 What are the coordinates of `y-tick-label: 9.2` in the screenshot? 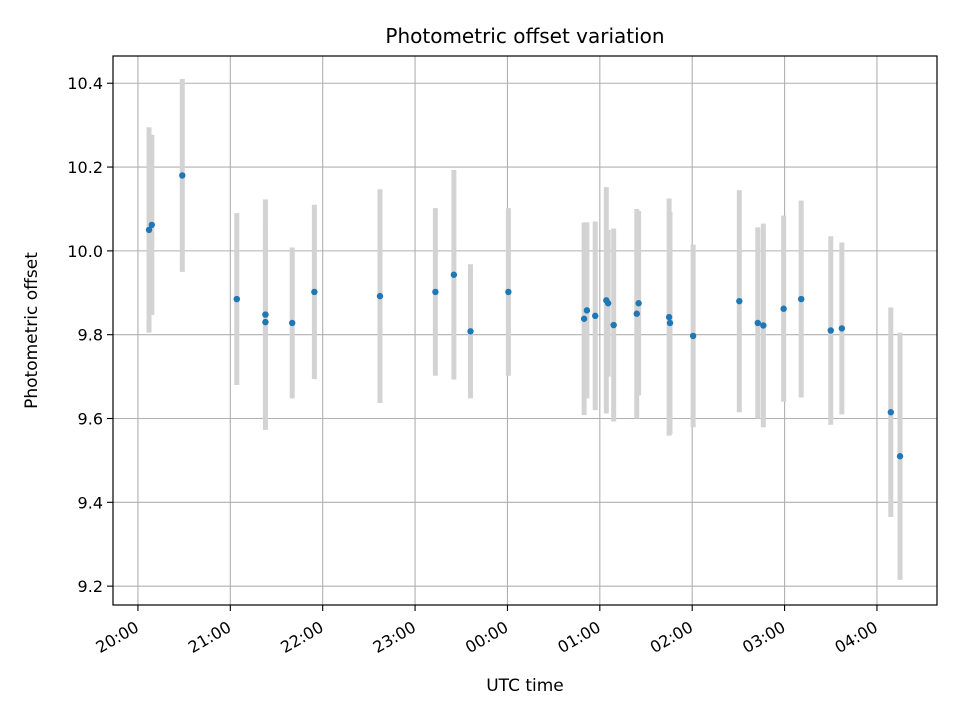 It's located at (90, 586).